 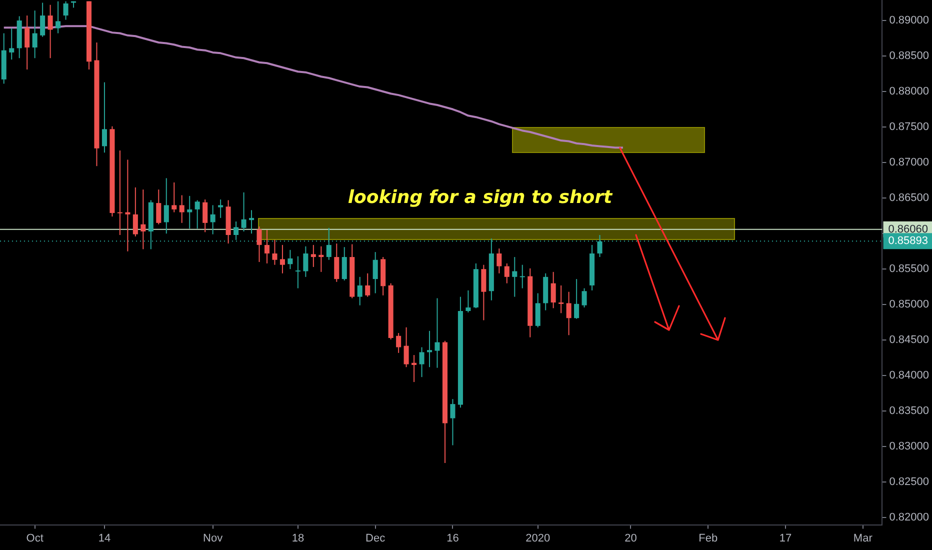 I want to click on y-tick-label: 0.82000, so click(x=909, y=518).